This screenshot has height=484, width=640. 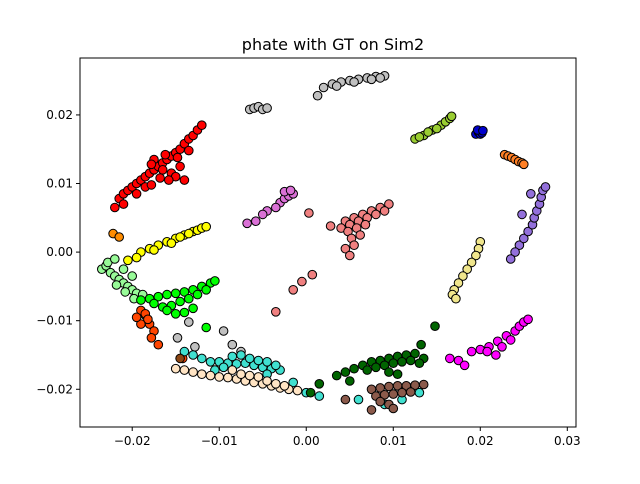 I want to click on y-tick-label: 0.01, so click(x=59, y=184).